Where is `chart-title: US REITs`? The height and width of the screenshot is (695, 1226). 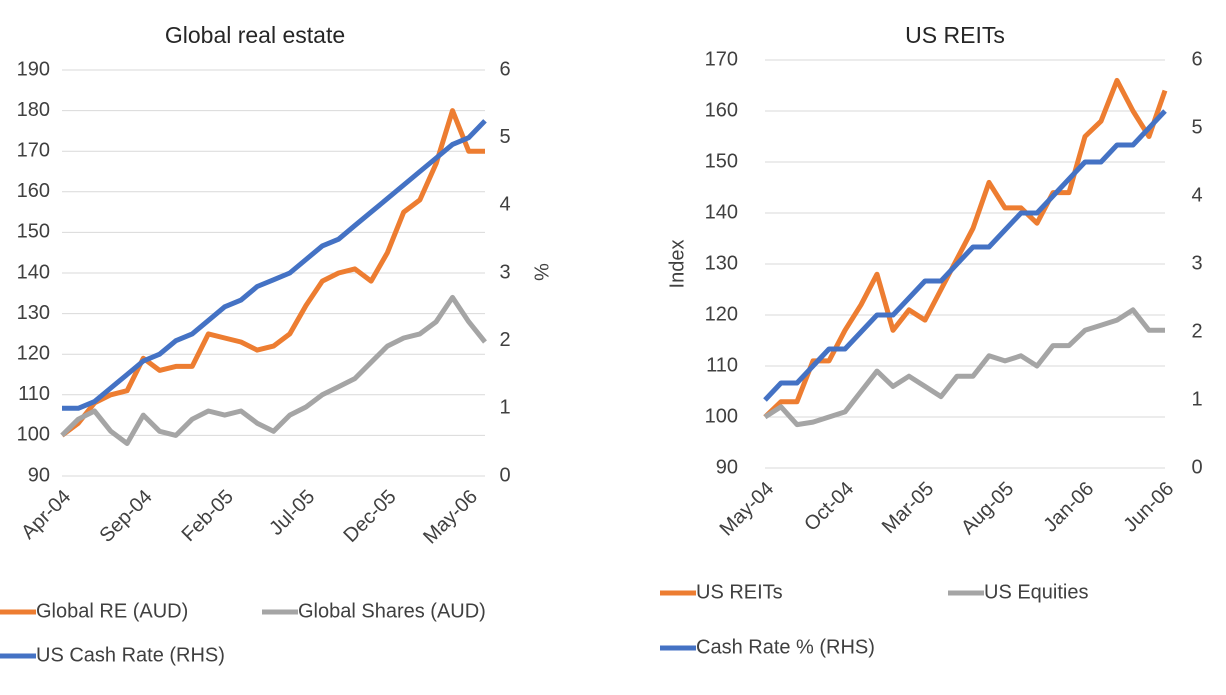 chart-title: US REITs is located at coordinates (955, 35).